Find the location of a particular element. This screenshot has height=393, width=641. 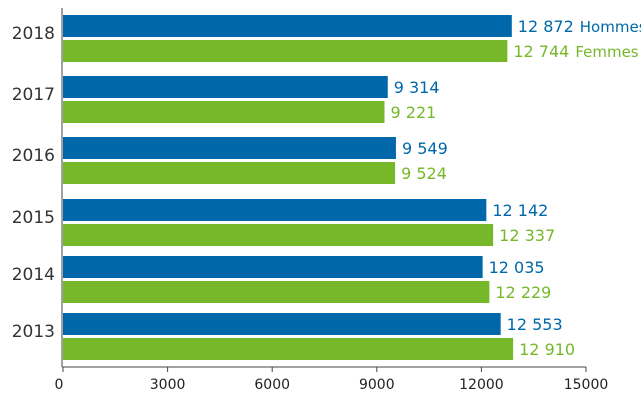

value-label-femmes-2017: 9 221 is located at coordinates (414, 112).